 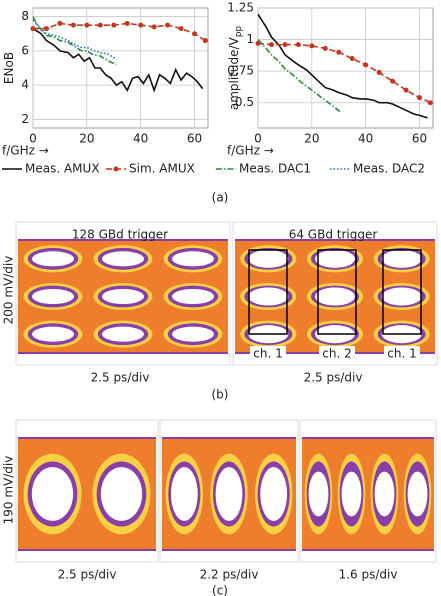 I want to click on y-tick-label: 1, so click(x=250, y=39).